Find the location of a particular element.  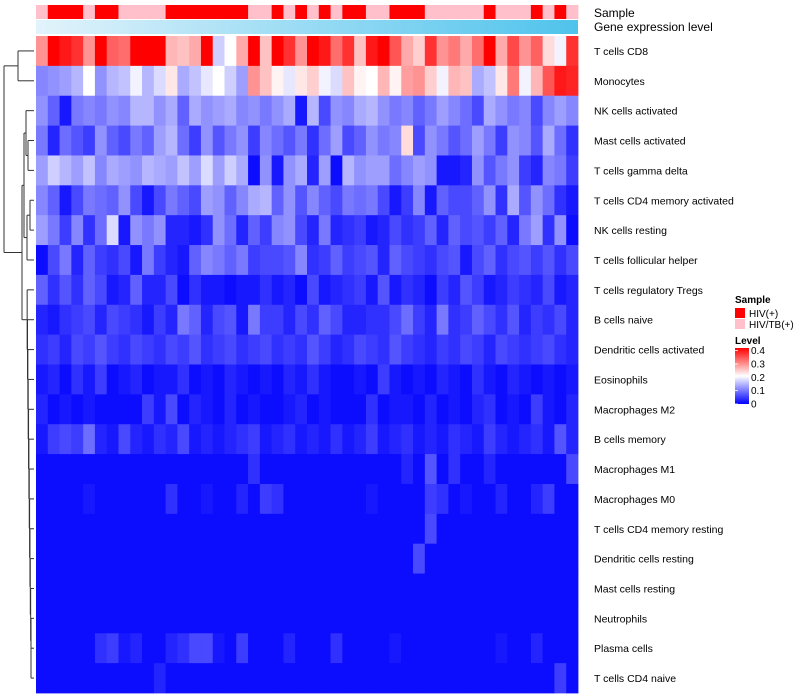

level-tick-label: 0.2 is located at coordinates (758, 378).